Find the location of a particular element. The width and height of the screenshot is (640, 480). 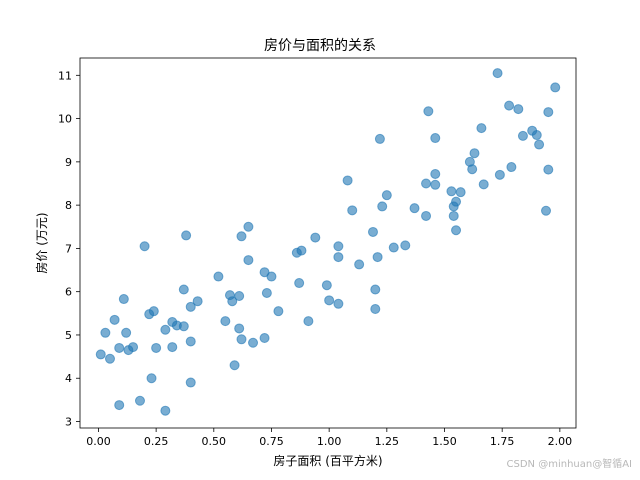

x-tick-label-6: 1.50 is located at coordinates (444, 441).